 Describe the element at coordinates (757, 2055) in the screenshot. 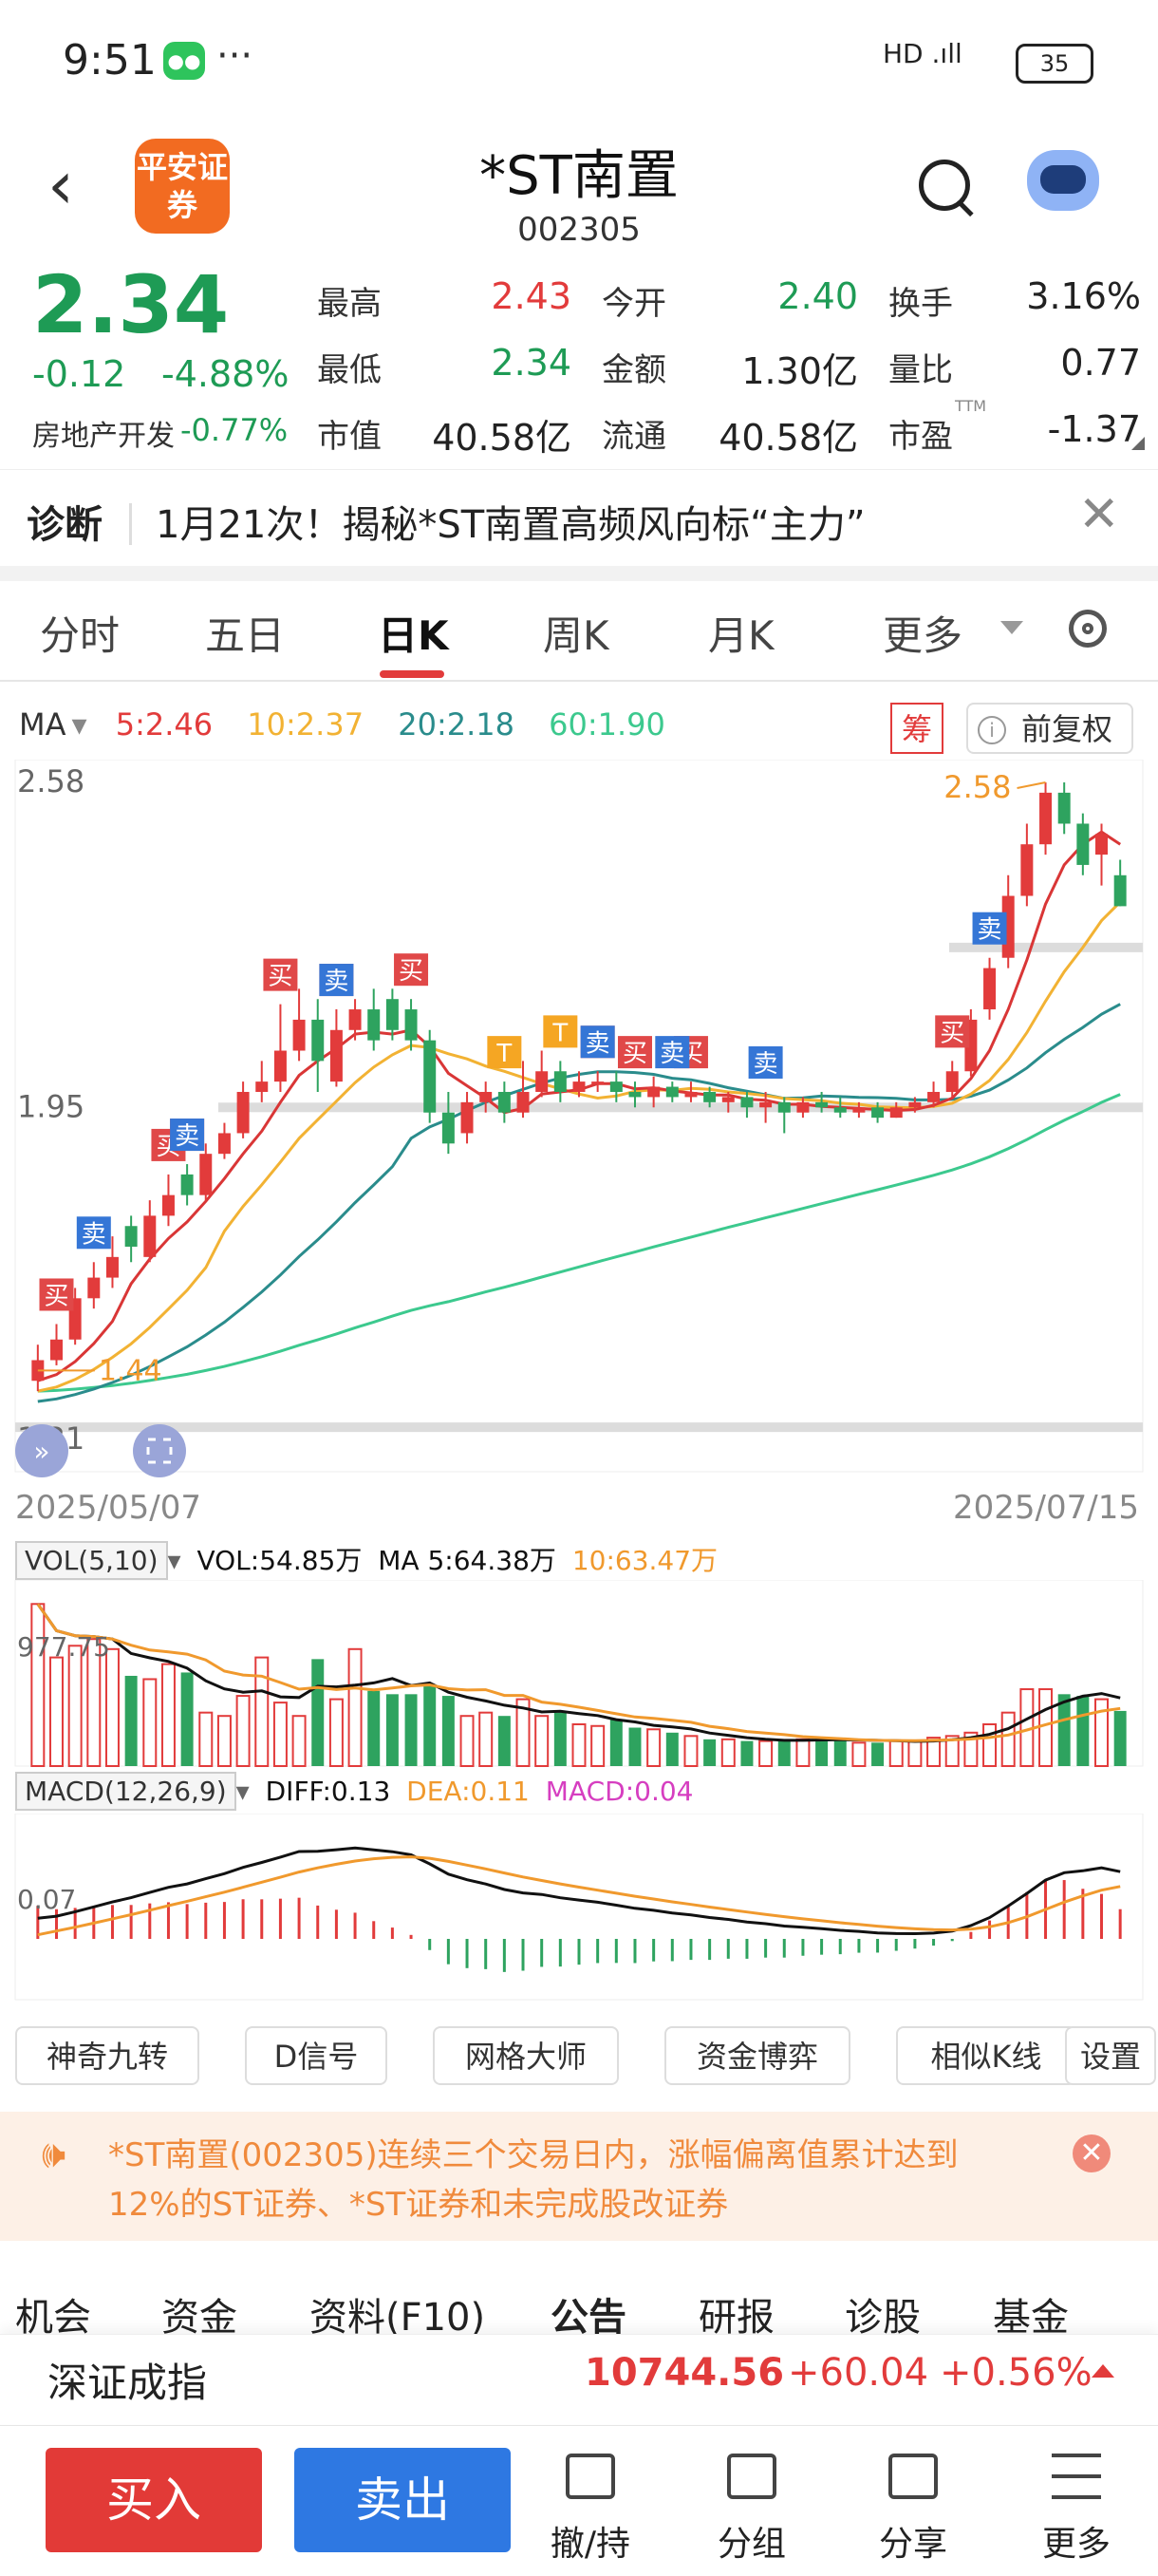

I see `tool-fund-game: 资金博弈` at that location.